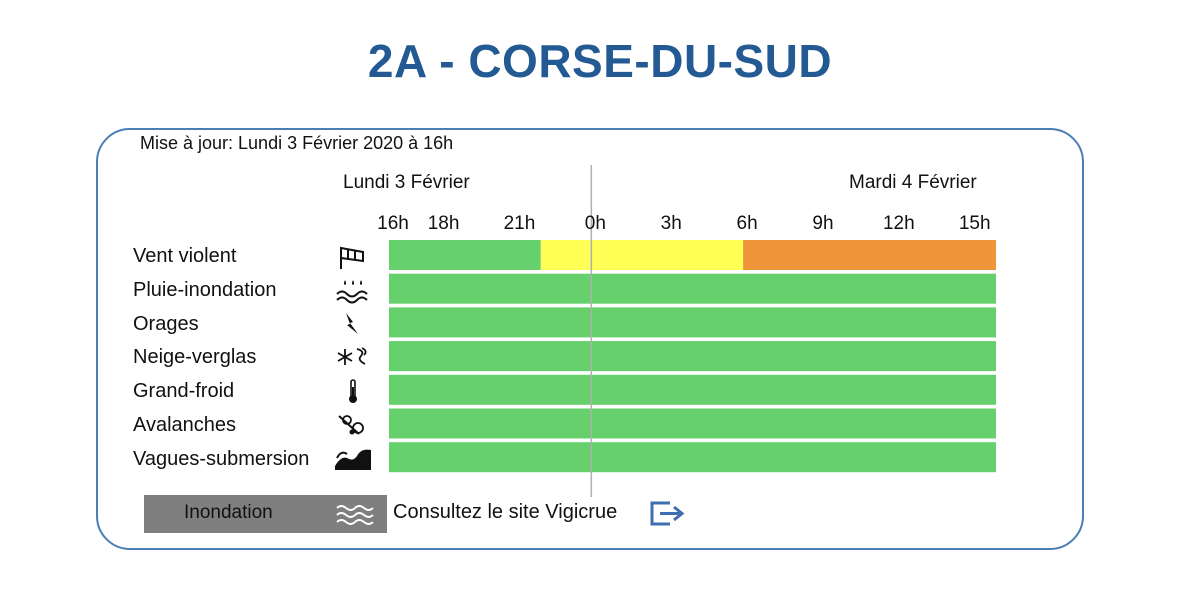 The width and height of the screenshot is (1200, 610). Describe the element at coordinates (505, 512) in the screenshot. I see `vigicrue-text: Consultez le site Vigicrue` at that location.